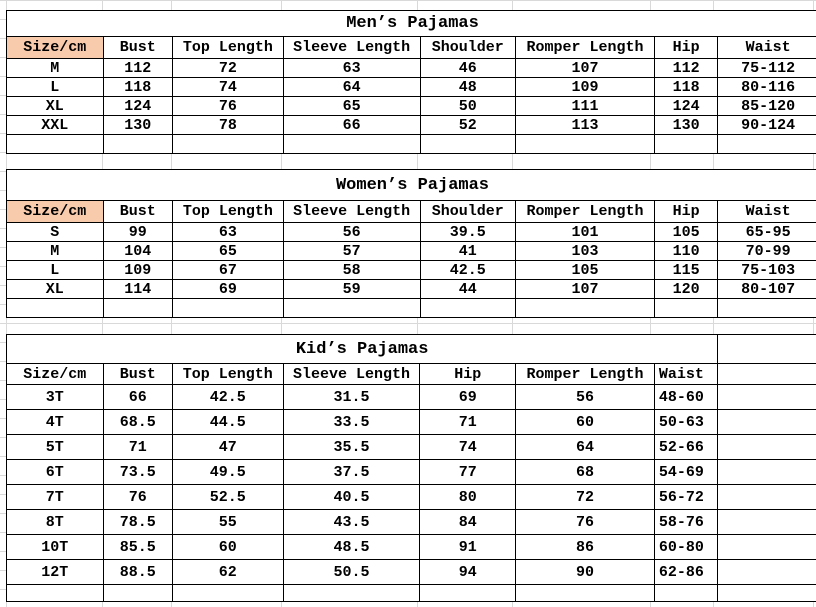 The image size is (816, 607). Describe the element at coordinates (585, 251) in the screenshot. I see `table-cell: 103` at that location.